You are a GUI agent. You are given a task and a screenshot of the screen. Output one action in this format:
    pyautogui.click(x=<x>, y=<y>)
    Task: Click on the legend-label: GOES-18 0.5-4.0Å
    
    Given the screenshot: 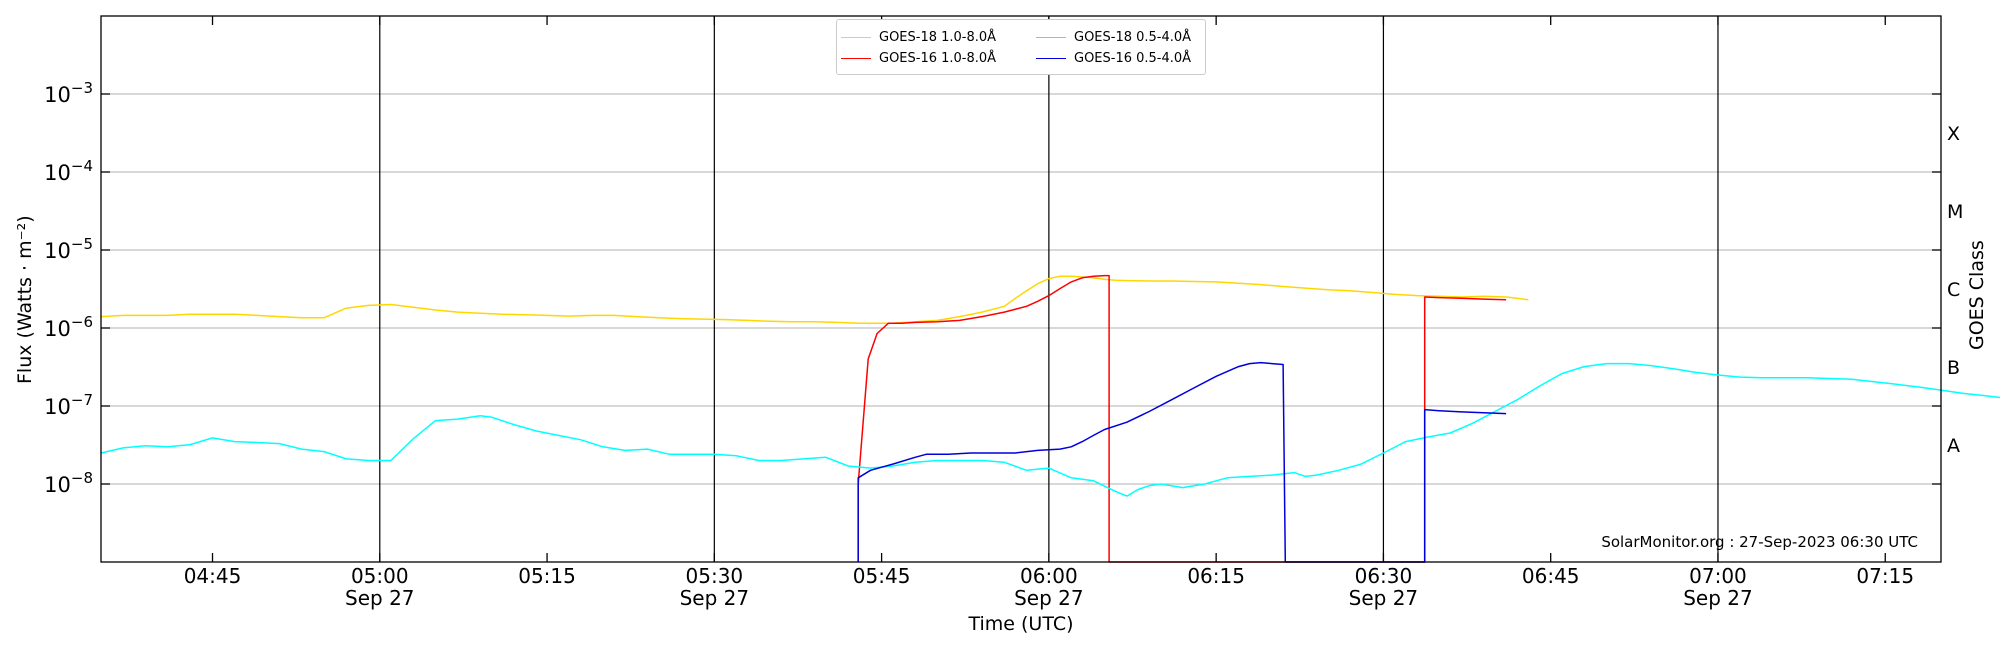 What is the action you would take?
    pyautogui.click(x=1133, y=37)
    